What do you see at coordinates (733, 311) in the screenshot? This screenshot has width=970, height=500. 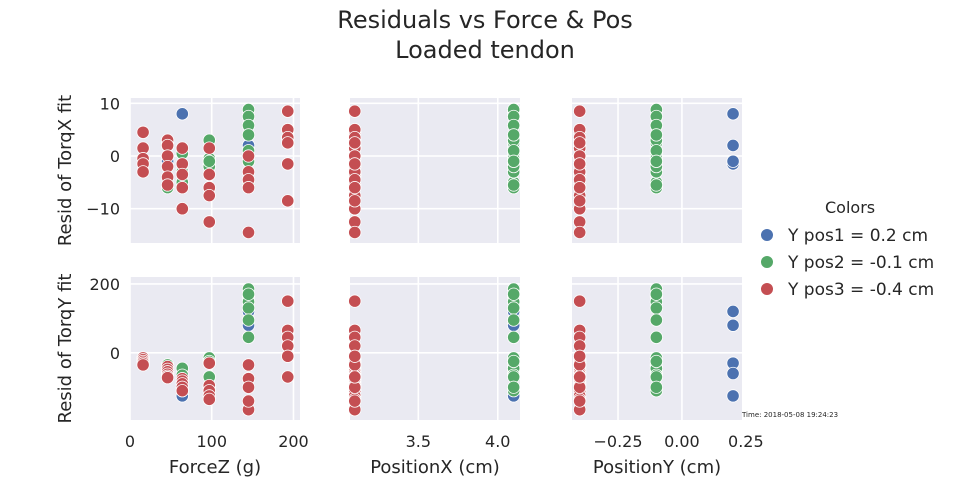 I see `point-s0-p2-r1-c2` at bounding box center [733, 311].